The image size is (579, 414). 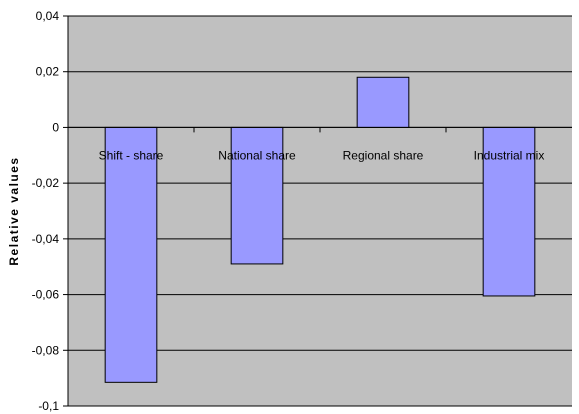 What do you see at coordinates (14, 210) in the screenshot?
I see `y-axis-title: Relative values` at bounding box center [14, 210].